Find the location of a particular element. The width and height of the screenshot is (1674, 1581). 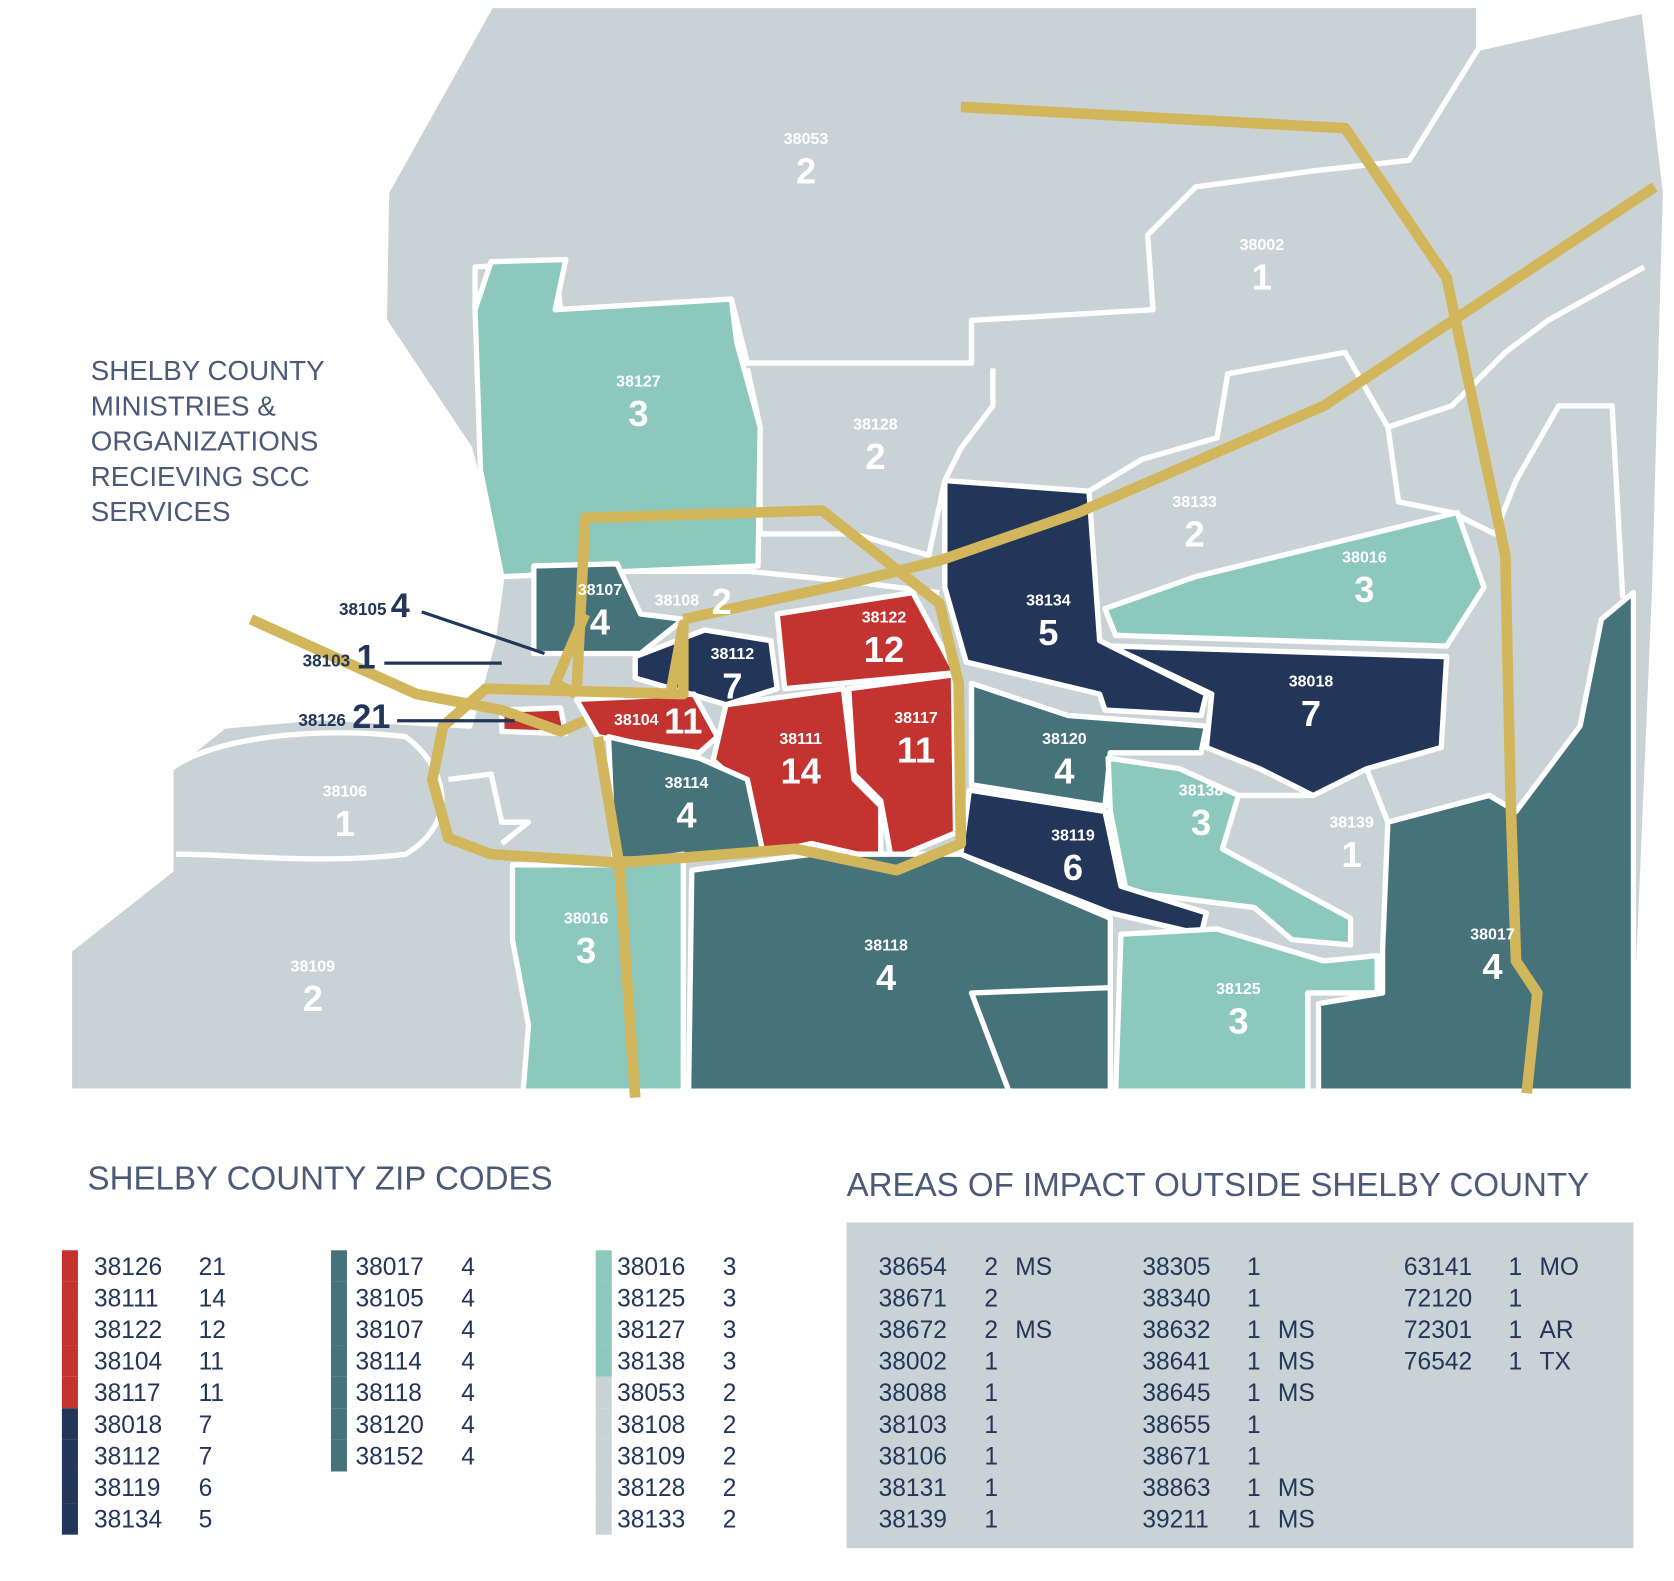

legend-zip: 38126 is located at coordinates (128, 1267).